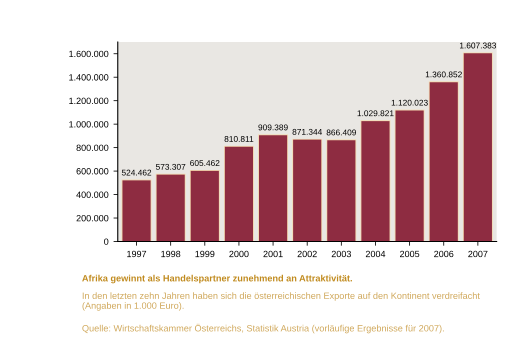  I want to click on x-tick-label: 2005, so click(410, 254).